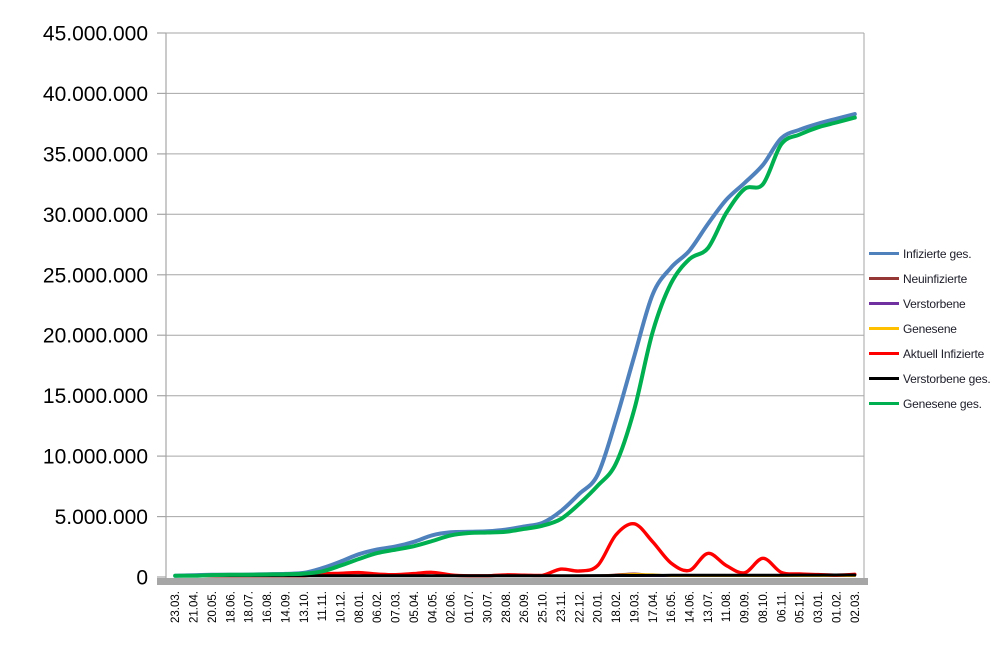 The height and width of the screenshot is (653, 1008). Describe the element at coordinates (937, 253) in the screenshot. I see `legend-label: Infizierte ges.` at that location.